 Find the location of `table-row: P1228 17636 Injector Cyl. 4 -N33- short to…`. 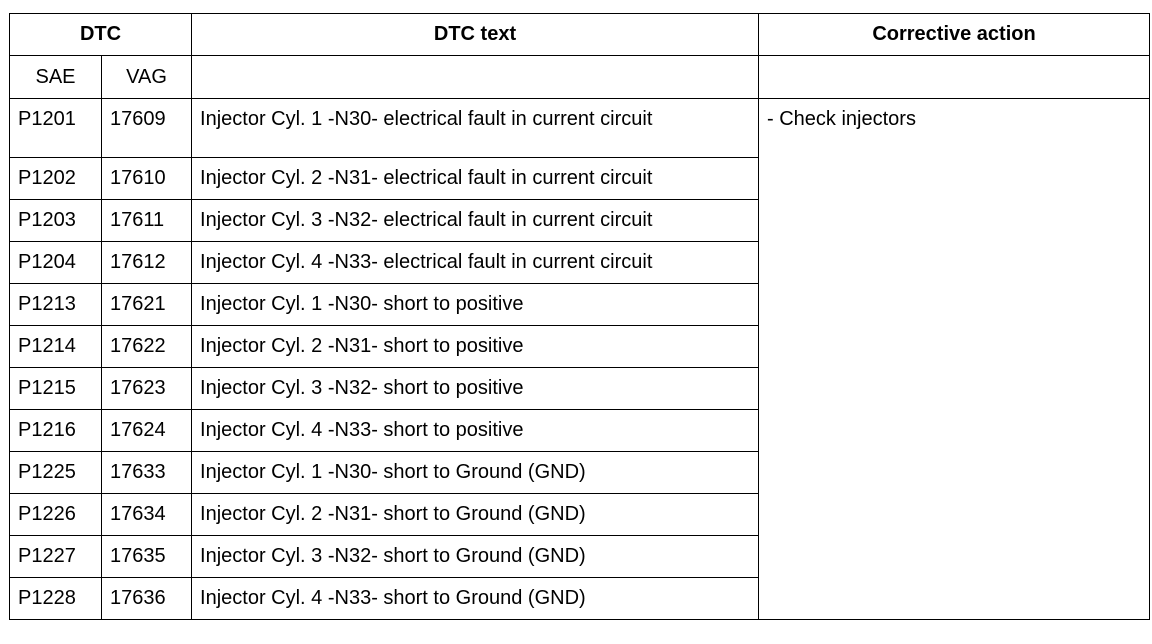

table-row: P1228 17636 Injector Cyl. 4 -N33- short to… is located at coordinates (579, 598).